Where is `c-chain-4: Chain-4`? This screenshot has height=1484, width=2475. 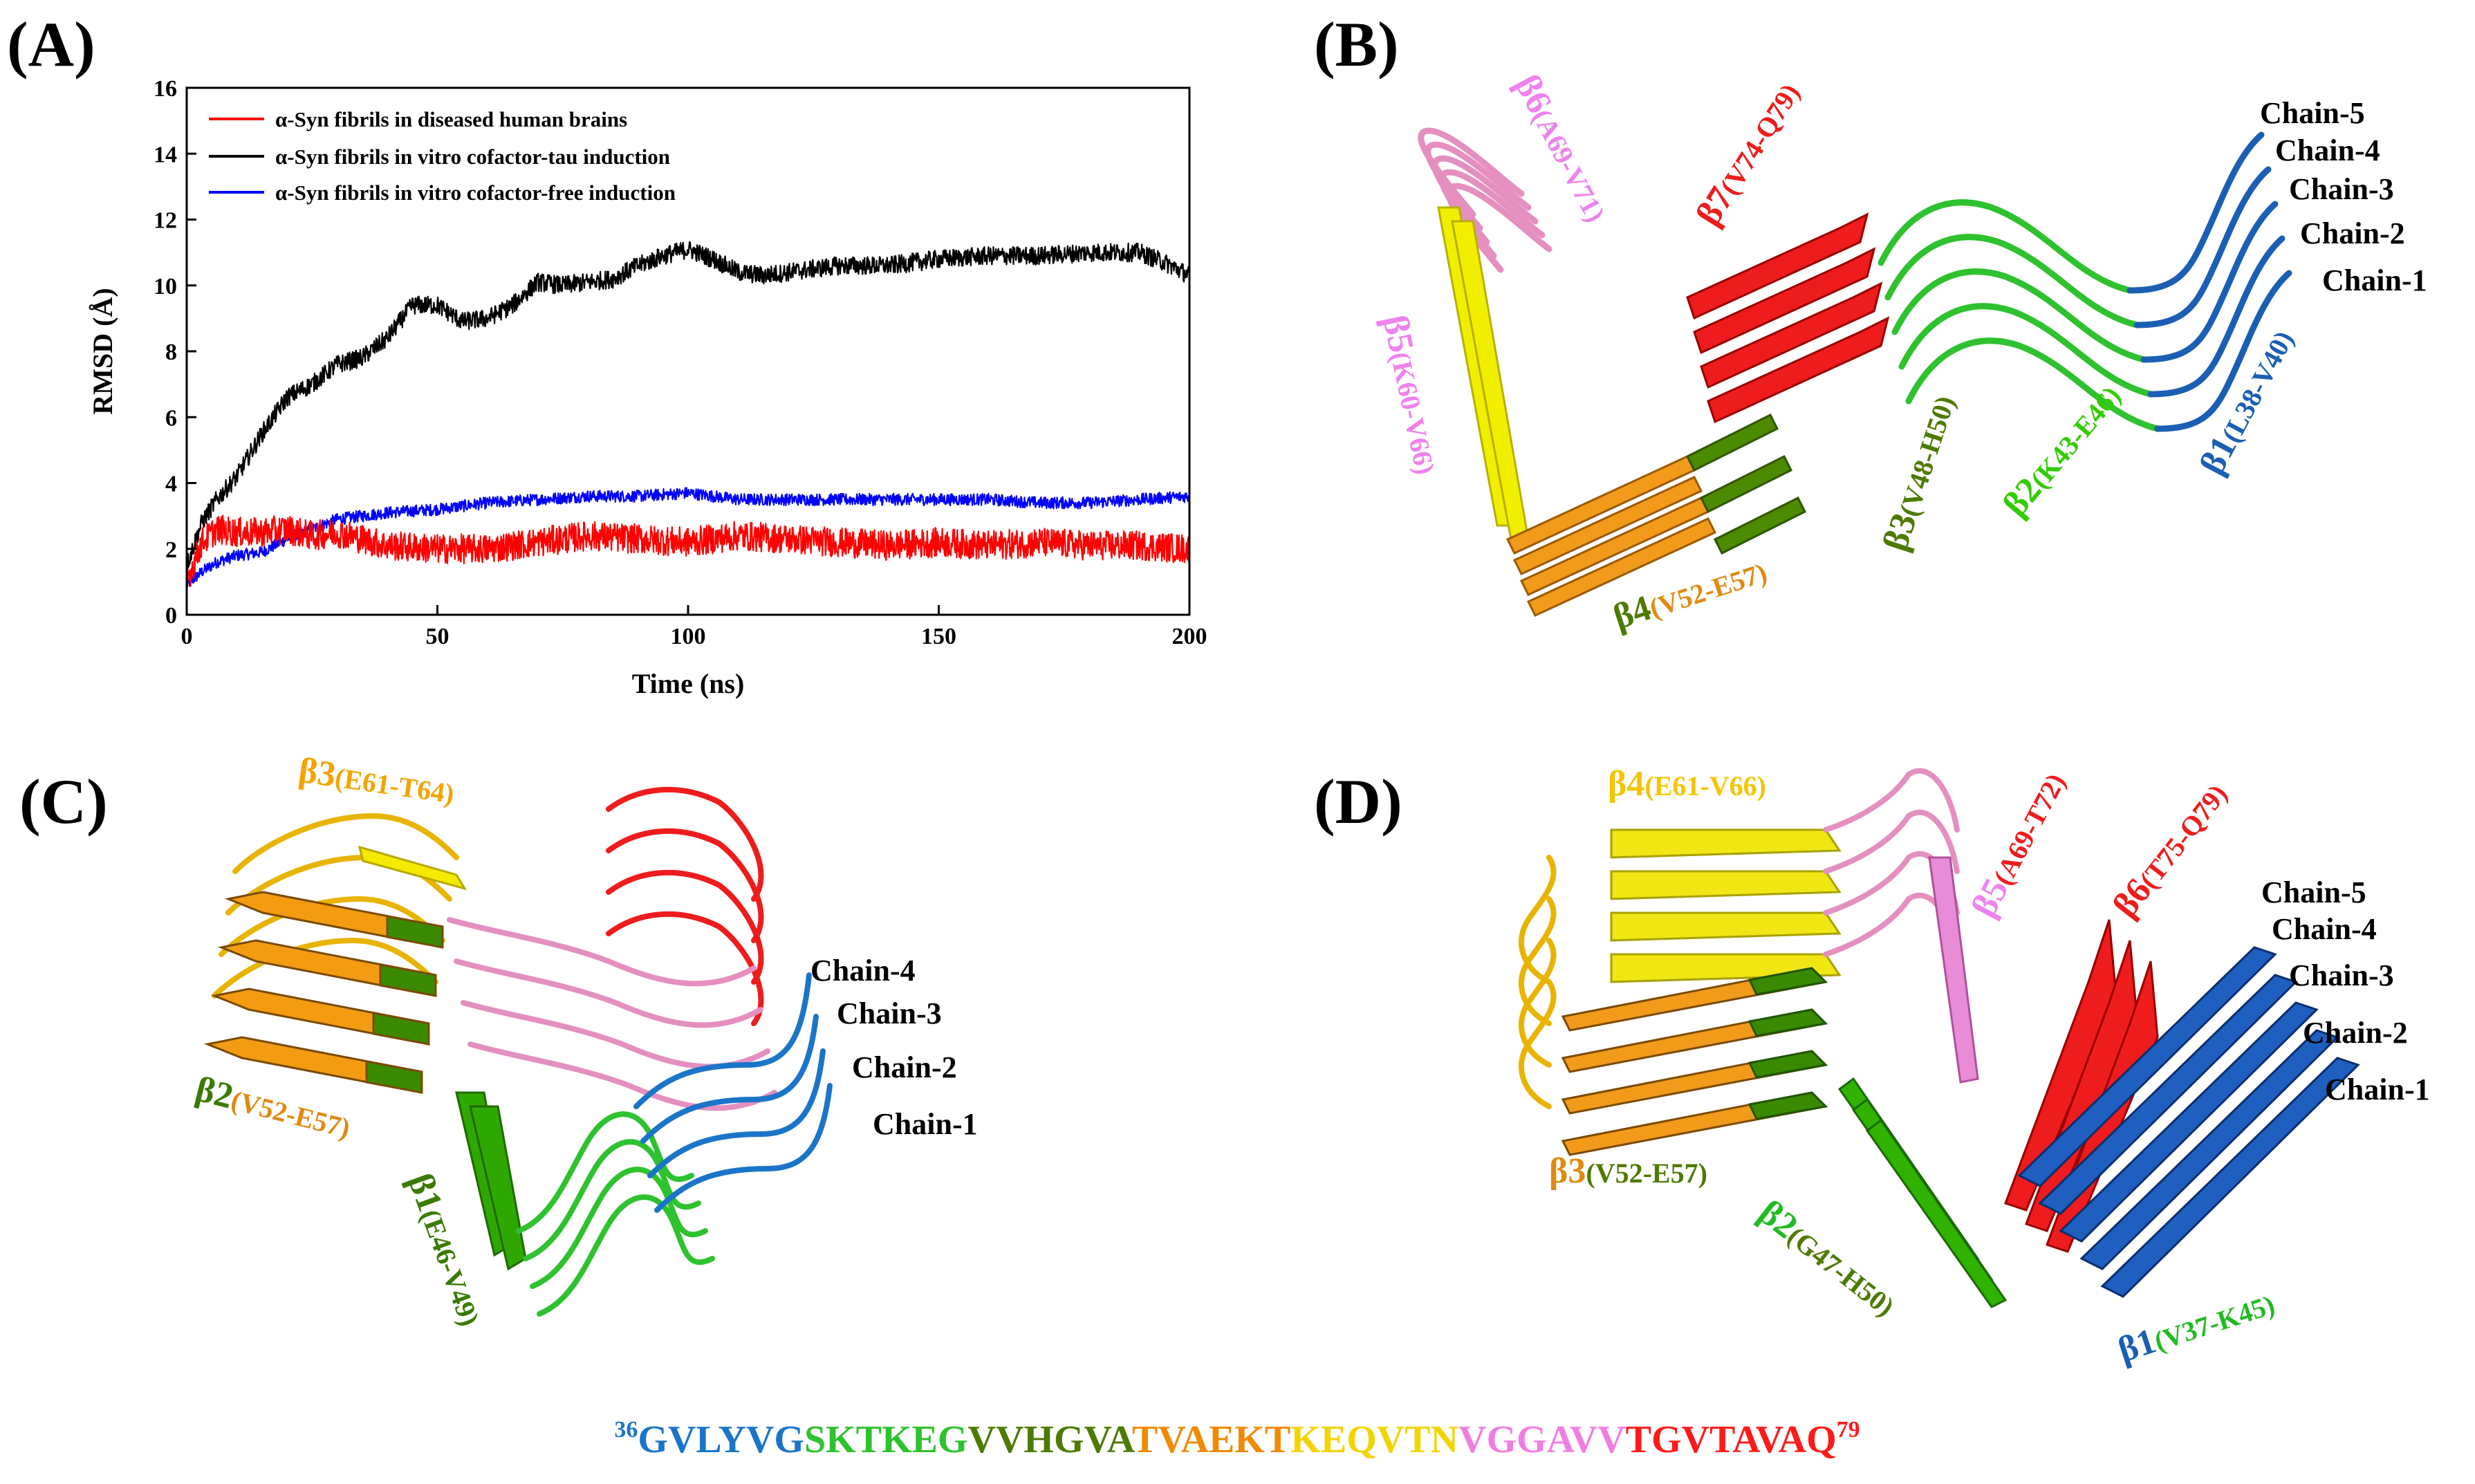 c-chain-4: Chain-4 is located at coordinates (863, 970).